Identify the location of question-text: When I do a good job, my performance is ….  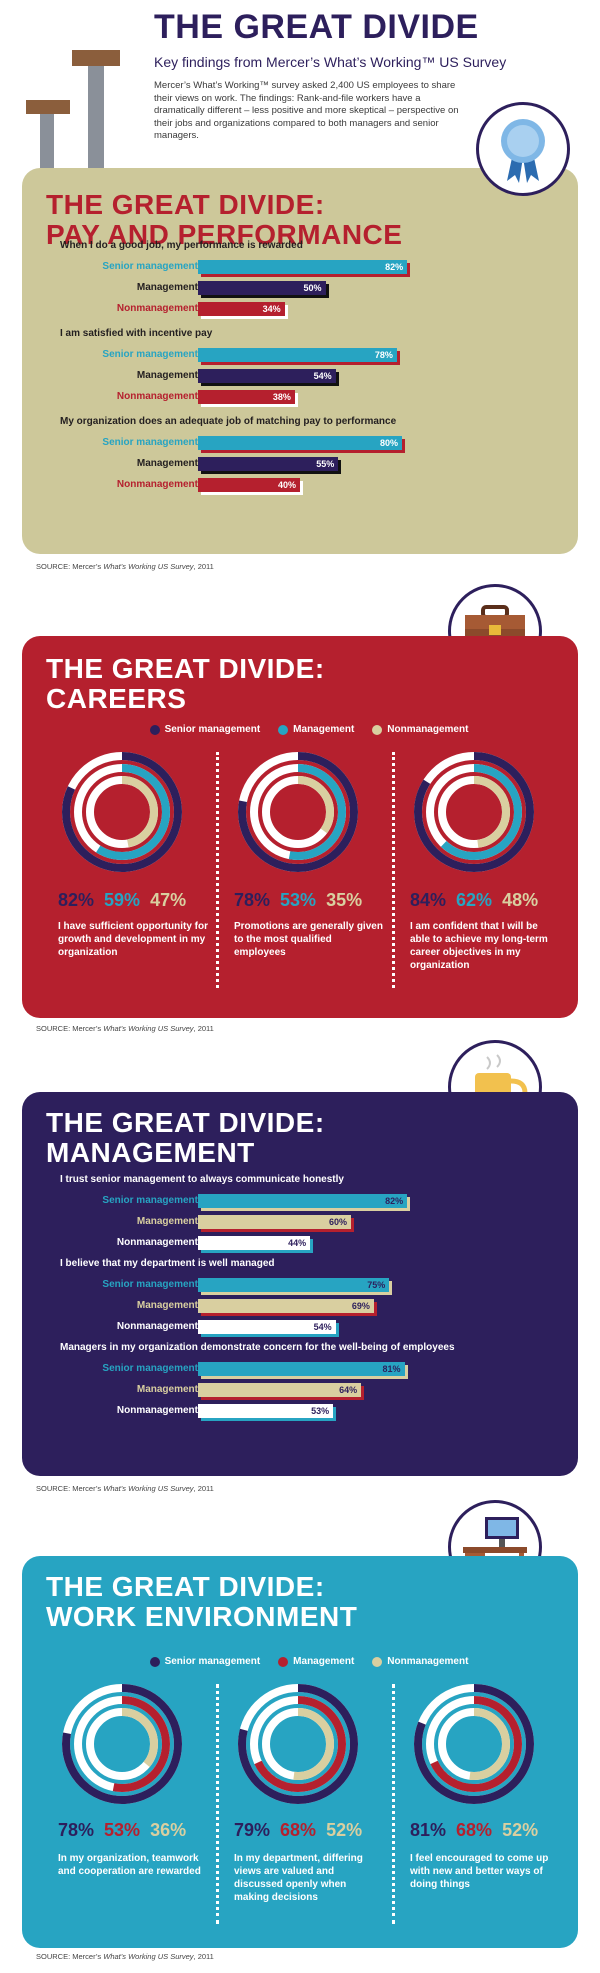
(181, 245).